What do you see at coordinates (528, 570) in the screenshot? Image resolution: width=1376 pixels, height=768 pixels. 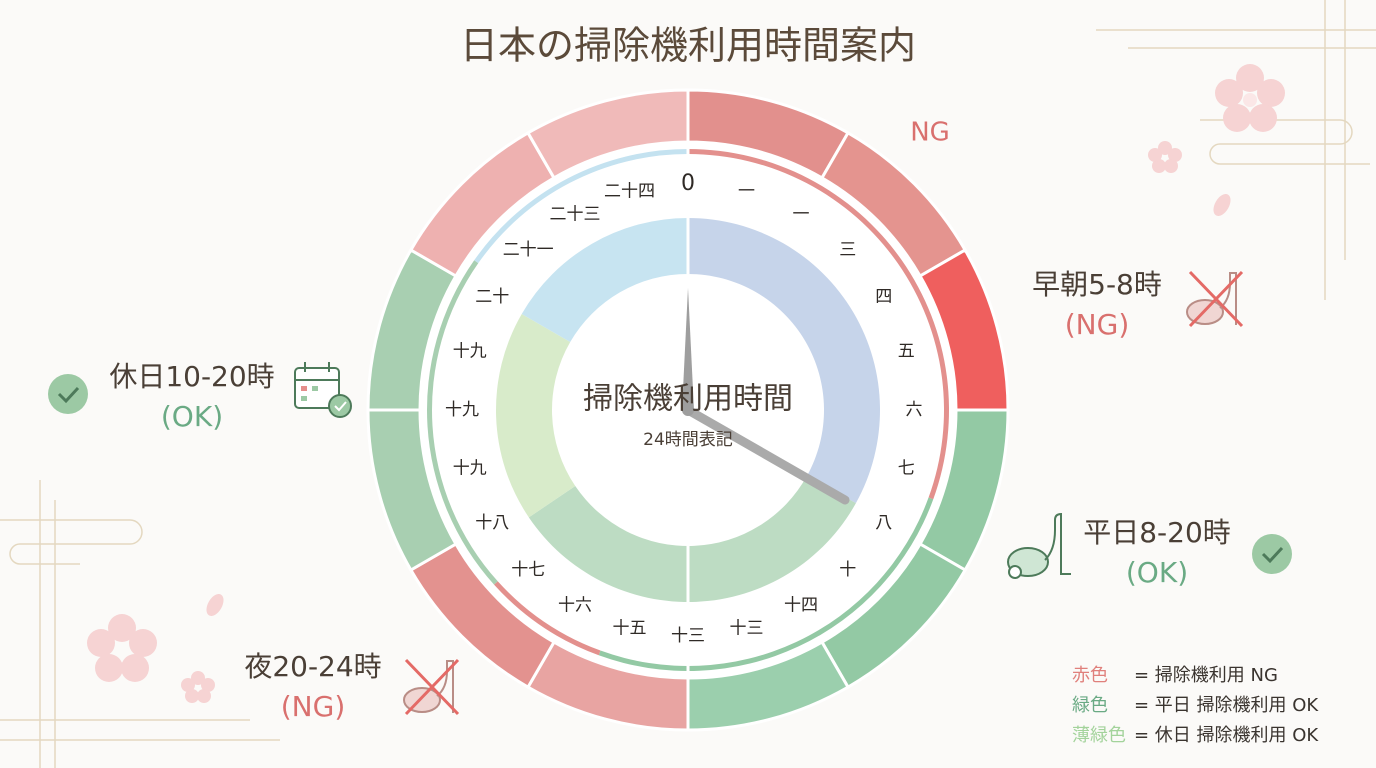 I see `hour-label: 十七` at bounding box center [528, 570].